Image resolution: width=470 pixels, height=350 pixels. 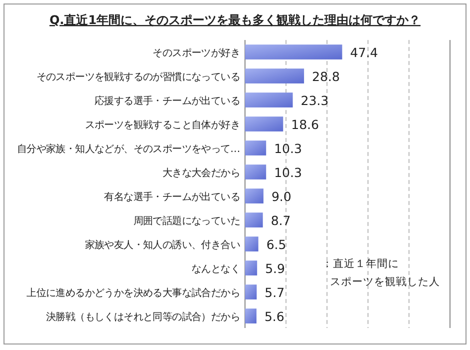 What do you see at coordinates (364, 52) in the screenshot?
I see `data-label: 47.4` at bounding box center [364, 52].